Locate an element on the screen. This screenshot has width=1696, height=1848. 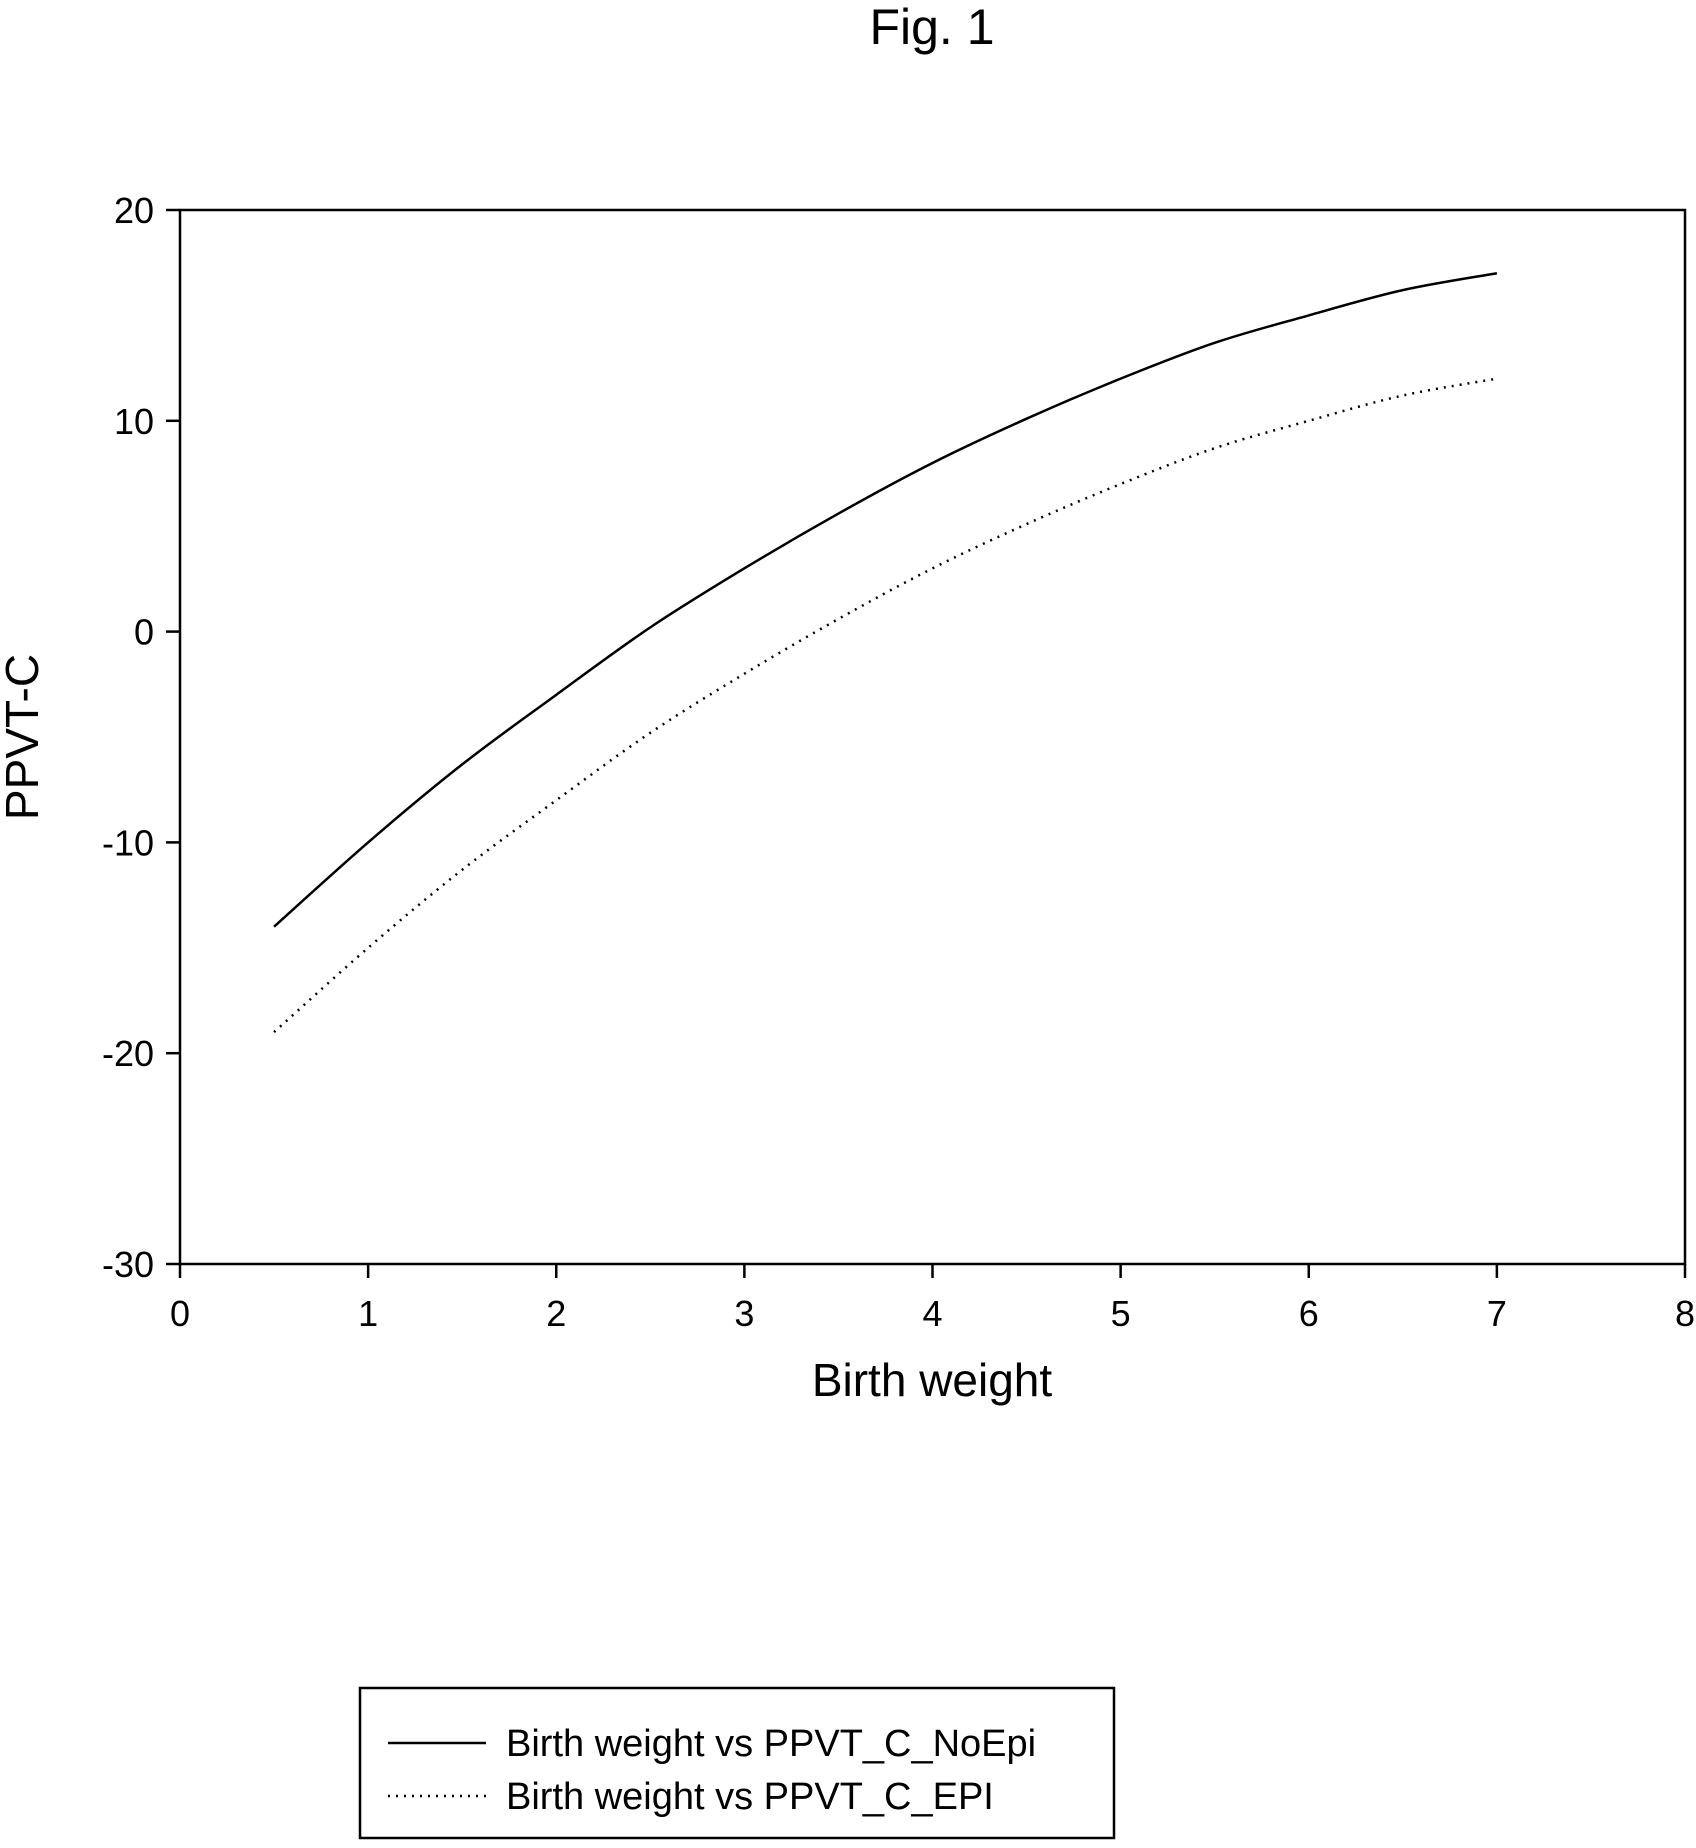
x-tick-label: 6 is located at coordinates (1309, 1313).